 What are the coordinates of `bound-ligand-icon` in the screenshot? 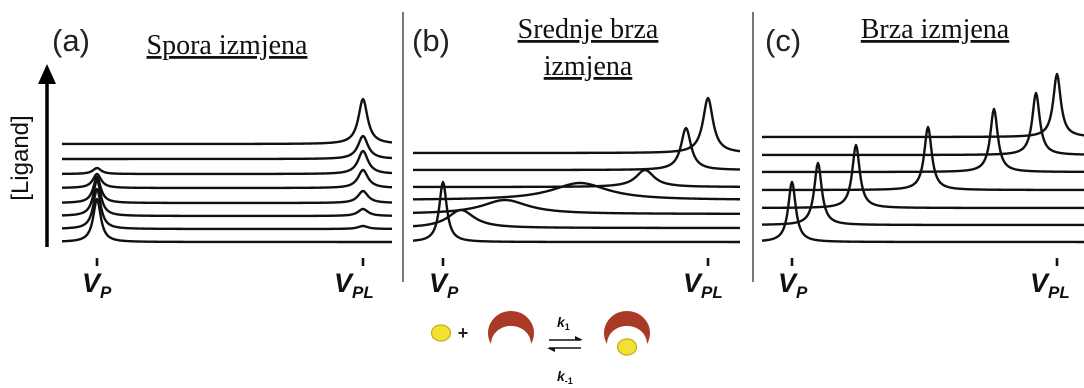 It's located at (627, 347).